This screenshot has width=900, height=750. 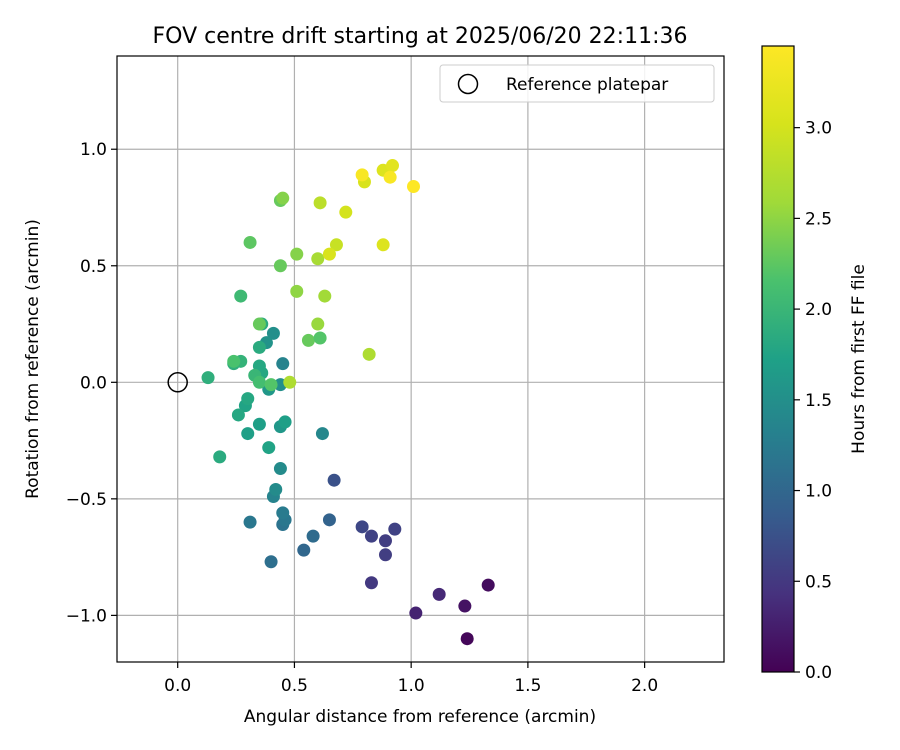 I want to click on y-tick-label: 0.0, so click(x=93, y=383).